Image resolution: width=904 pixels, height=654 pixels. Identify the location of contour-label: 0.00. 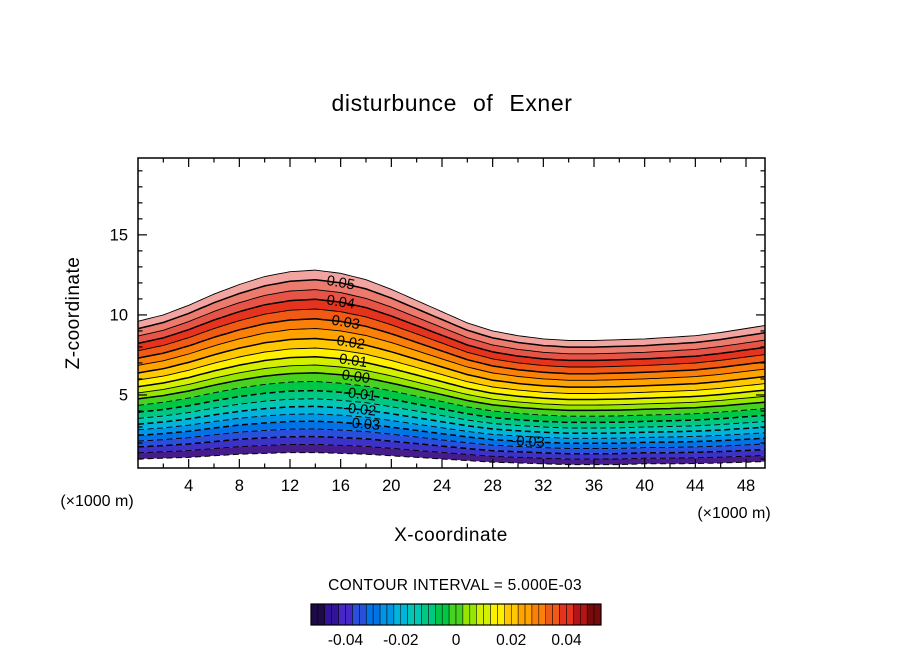
(356, 377).